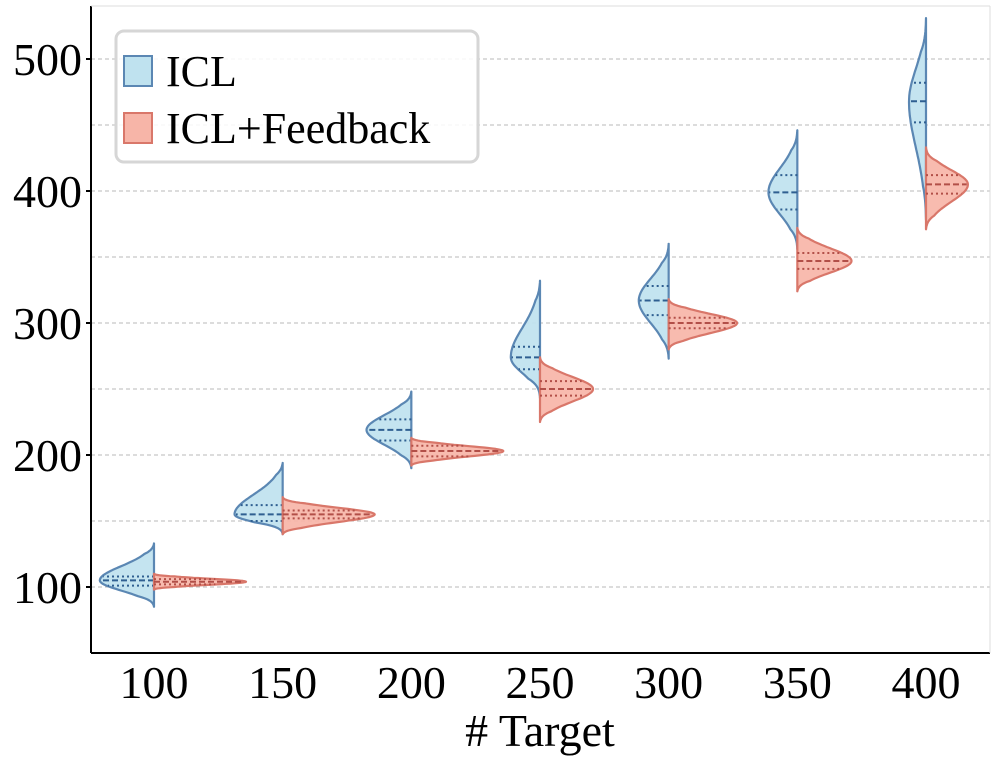  I want to click on x-tick-label: 200, so click(411, 682).